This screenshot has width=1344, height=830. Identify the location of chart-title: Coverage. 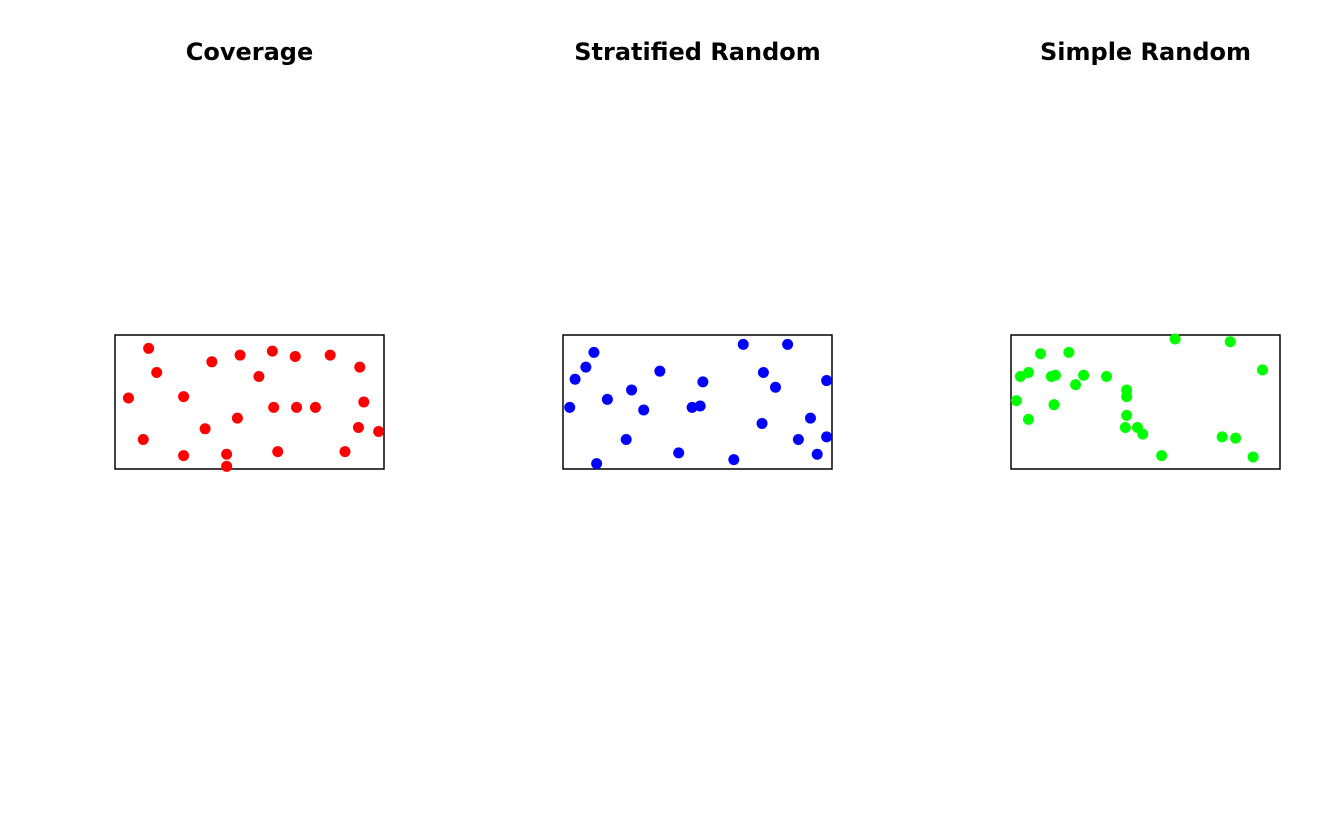
(250, 52).